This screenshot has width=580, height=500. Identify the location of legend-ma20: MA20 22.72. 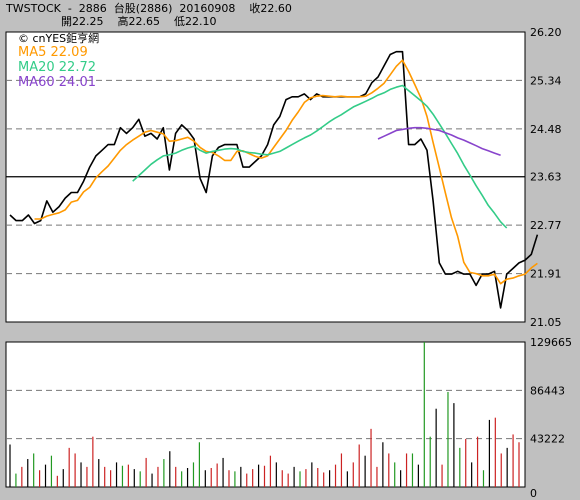
(57, 67).